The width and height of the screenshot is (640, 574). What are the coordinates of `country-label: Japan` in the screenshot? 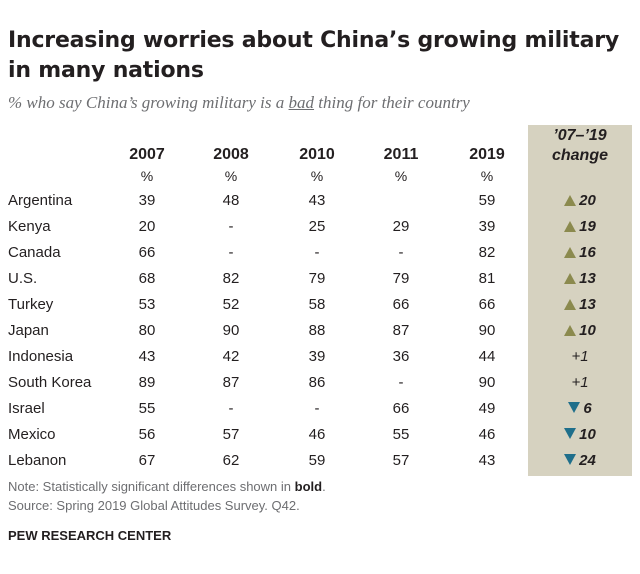 It's located at (28, 330).